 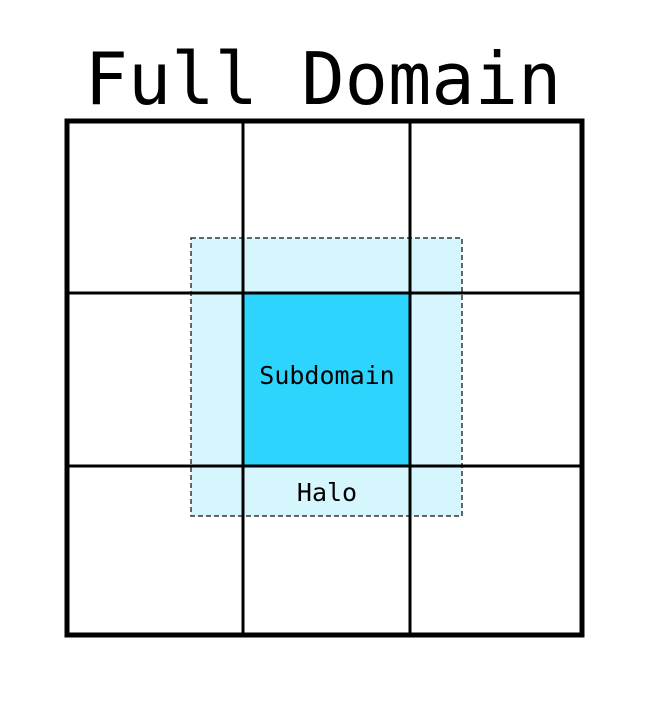 What do you see at coordinates (323, 79) in the screenshot?
I see `diagram-title: Full Domain` at bounding box center [323, 79].